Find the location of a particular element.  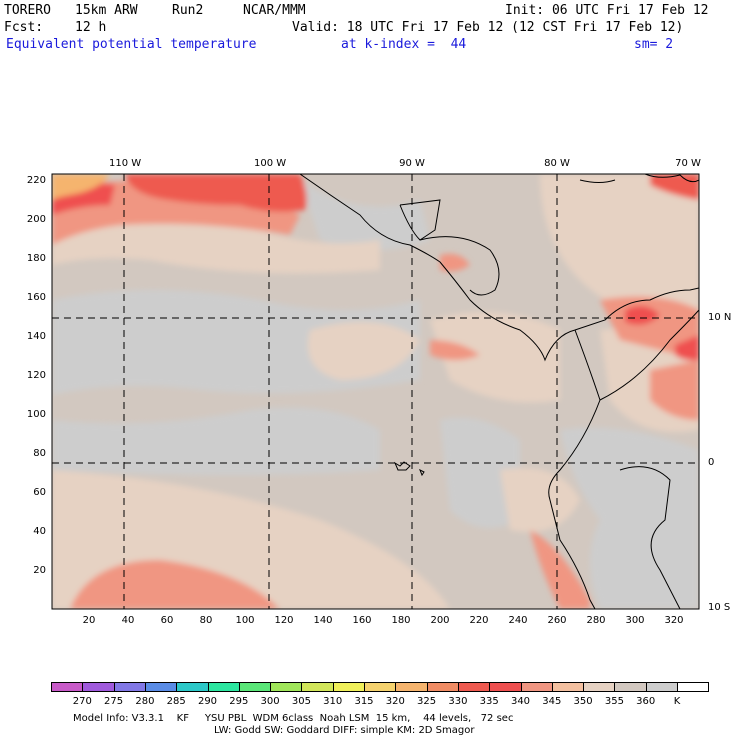

colorbar-label: 350 is located at coordinates (583, 701).